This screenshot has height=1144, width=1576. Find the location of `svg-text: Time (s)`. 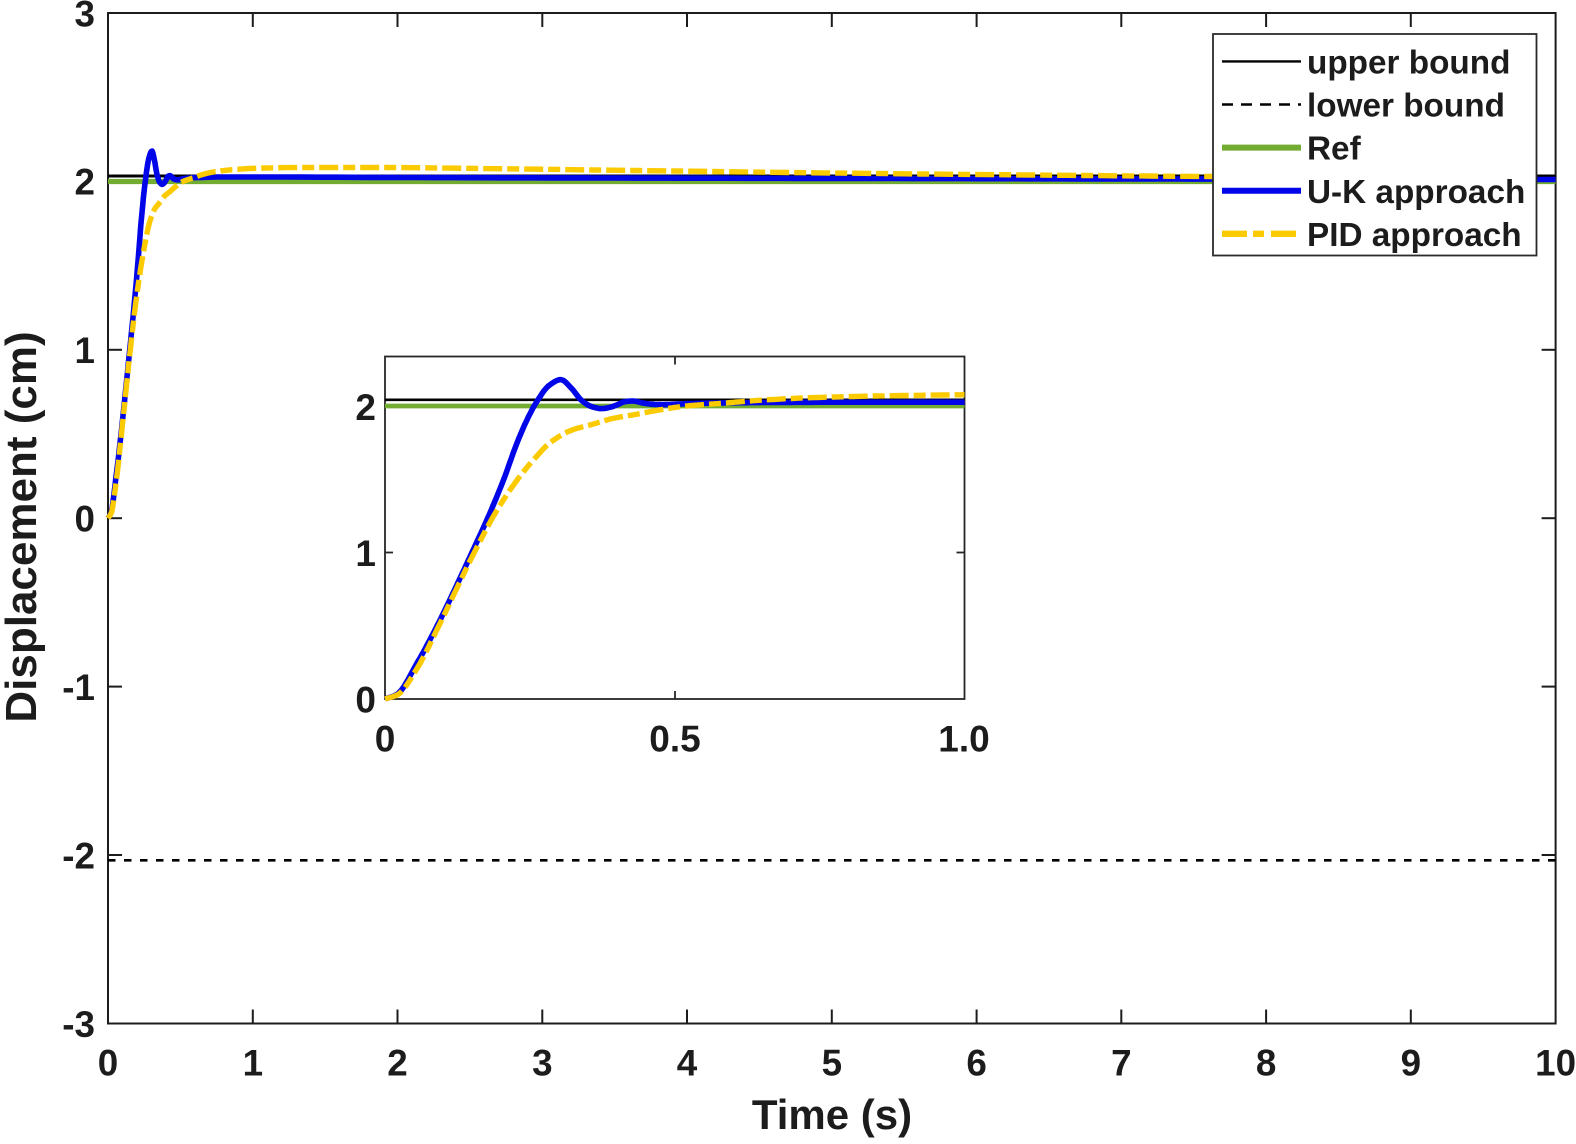

svg-text: Time (s) is located at coordinates (832, 1114).